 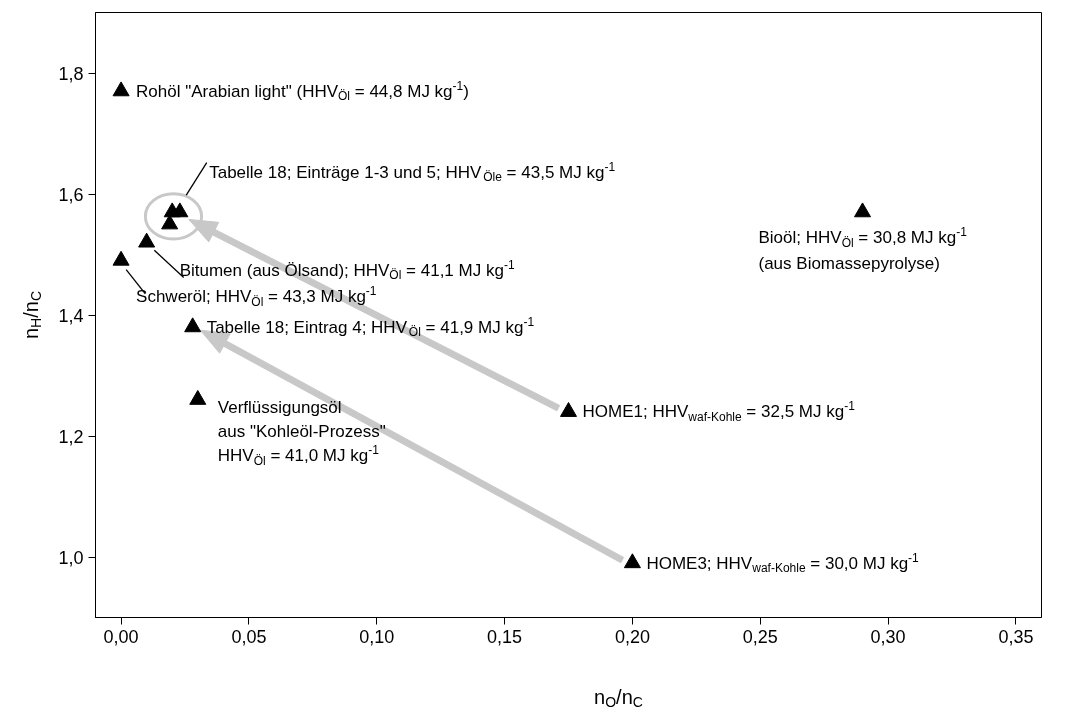 What do you see at coordinates (71, 436) in the screenshot?
I see `y-tick-label: 1,2` at bounding box center [71, 436].